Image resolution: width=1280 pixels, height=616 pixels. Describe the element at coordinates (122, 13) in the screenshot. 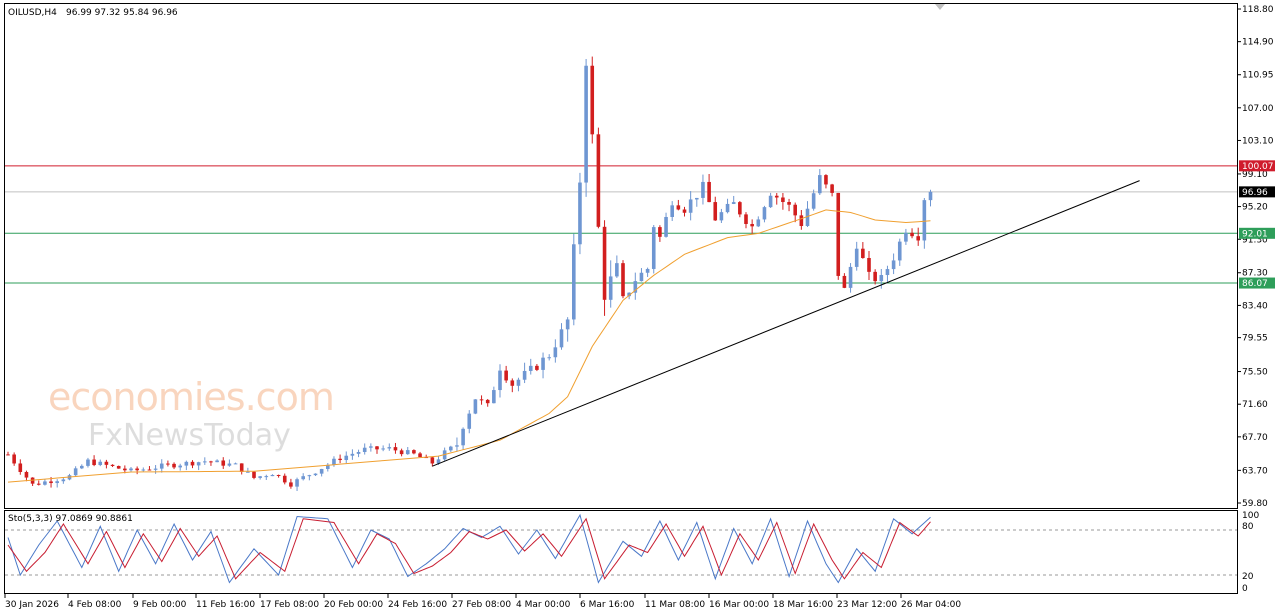

I see `ohlc-label: 96.99 97.32 95.84 96.96` at that location.